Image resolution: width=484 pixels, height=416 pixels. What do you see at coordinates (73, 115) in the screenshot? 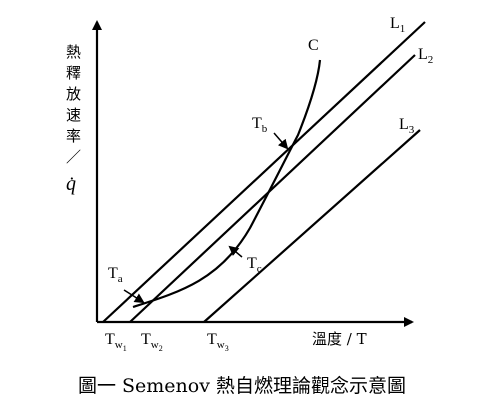
I see `y-axis-label-char: 速` at bounding box center [73, 115].